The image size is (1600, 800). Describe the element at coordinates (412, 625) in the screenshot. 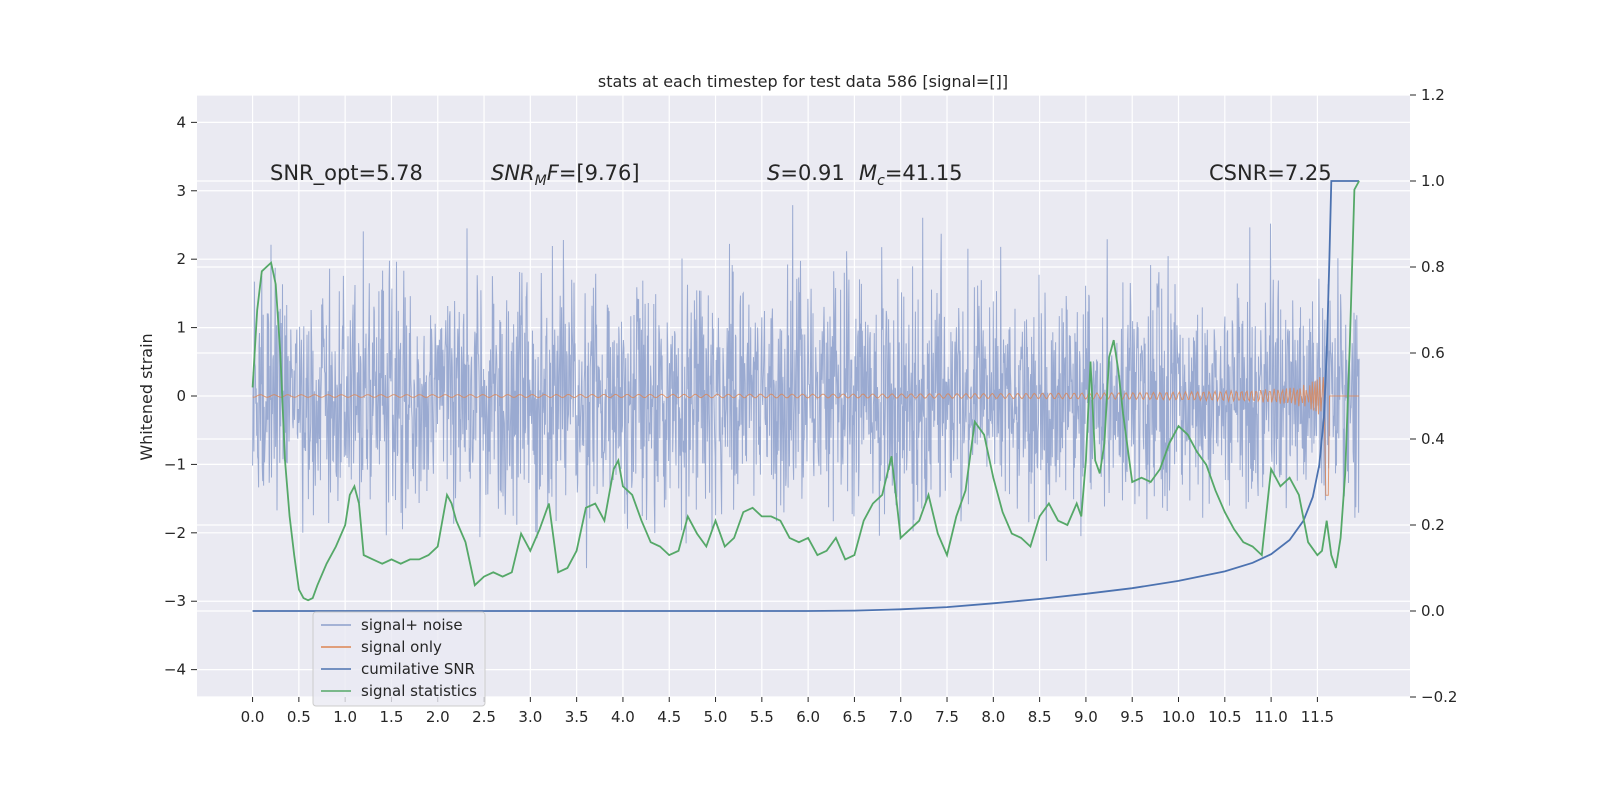

I see `legend-label-signal-noise: signal+ noise` at that location.